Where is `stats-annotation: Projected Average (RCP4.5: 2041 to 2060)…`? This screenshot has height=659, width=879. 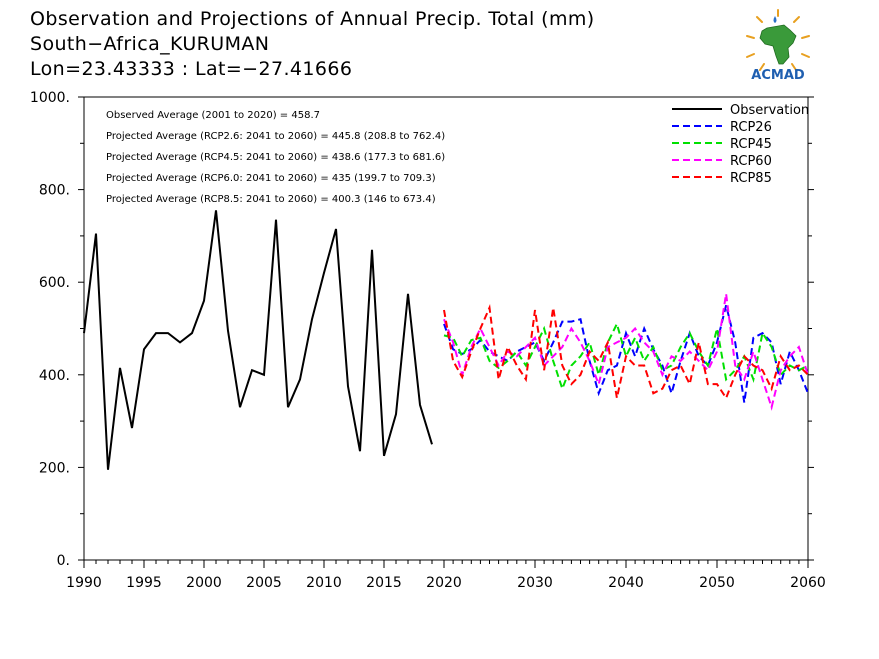 stats-annotation: Projected Average (RCP4.5: 2041 to 2060)… is located at coordinates (275, 157).